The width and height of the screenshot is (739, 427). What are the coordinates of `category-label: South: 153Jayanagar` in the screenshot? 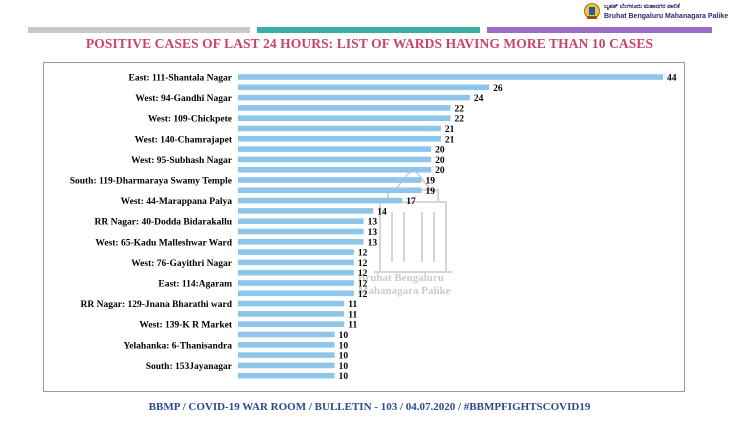 It's located at (189, 367).